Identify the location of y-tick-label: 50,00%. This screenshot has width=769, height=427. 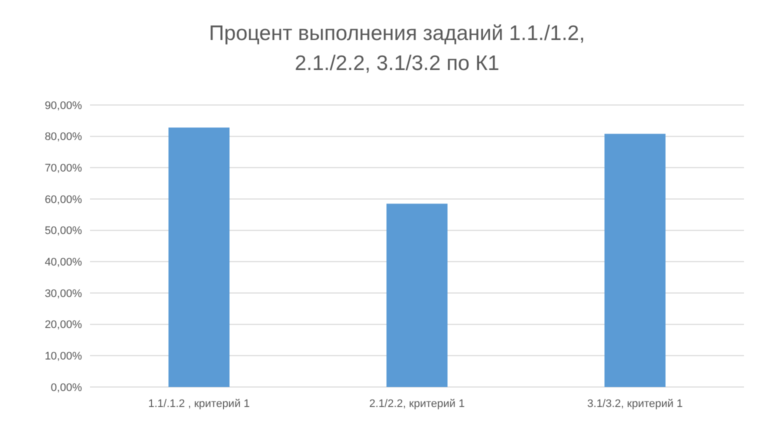
(63, 231).